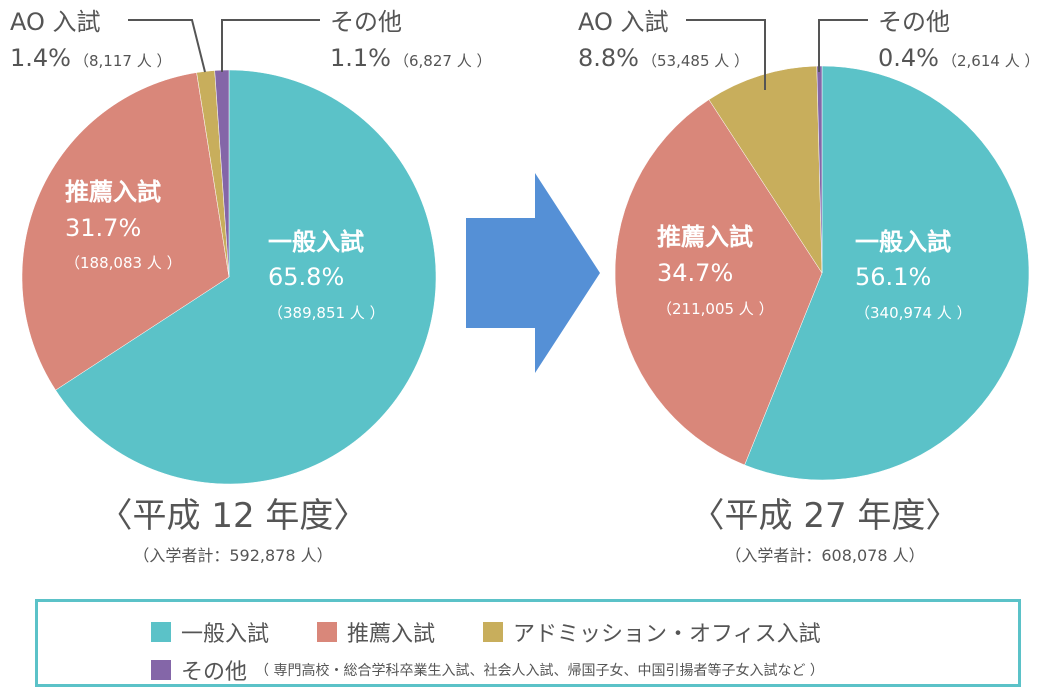  What do you see at coordinates (161, 670) in the screenshot?
I see `legend-swatch-other` at bounding box center [161, 670].